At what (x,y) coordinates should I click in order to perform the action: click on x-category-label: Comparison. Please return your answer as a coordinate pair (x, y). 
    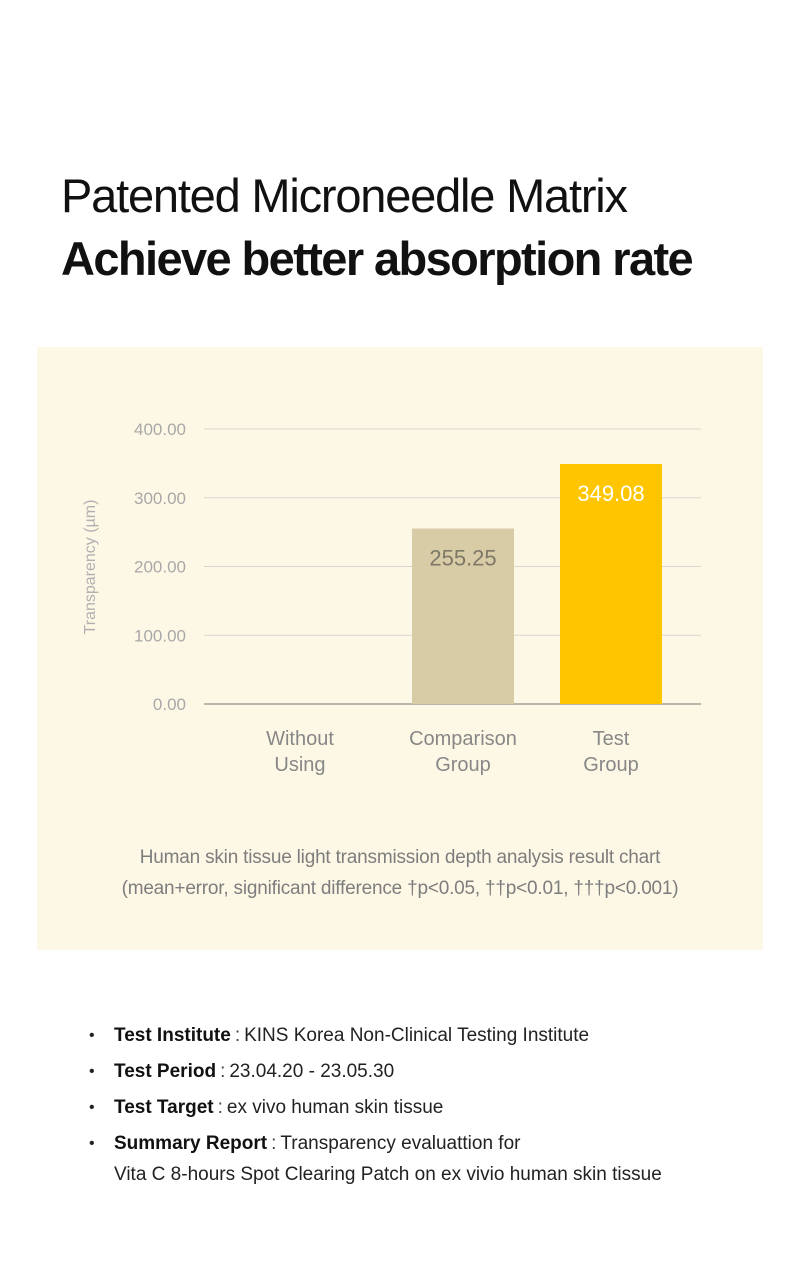
    Looking at the image, I should click on (463, 739).